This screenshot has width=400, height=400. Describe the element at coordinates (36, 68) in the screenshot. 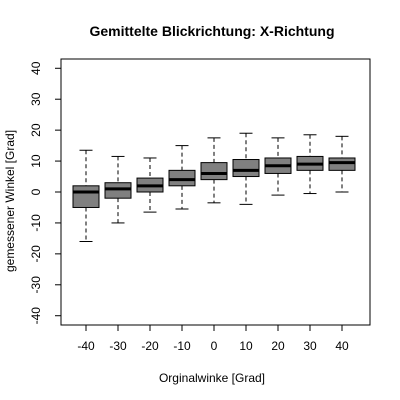

I see `y-tick-label: 40` at that location.